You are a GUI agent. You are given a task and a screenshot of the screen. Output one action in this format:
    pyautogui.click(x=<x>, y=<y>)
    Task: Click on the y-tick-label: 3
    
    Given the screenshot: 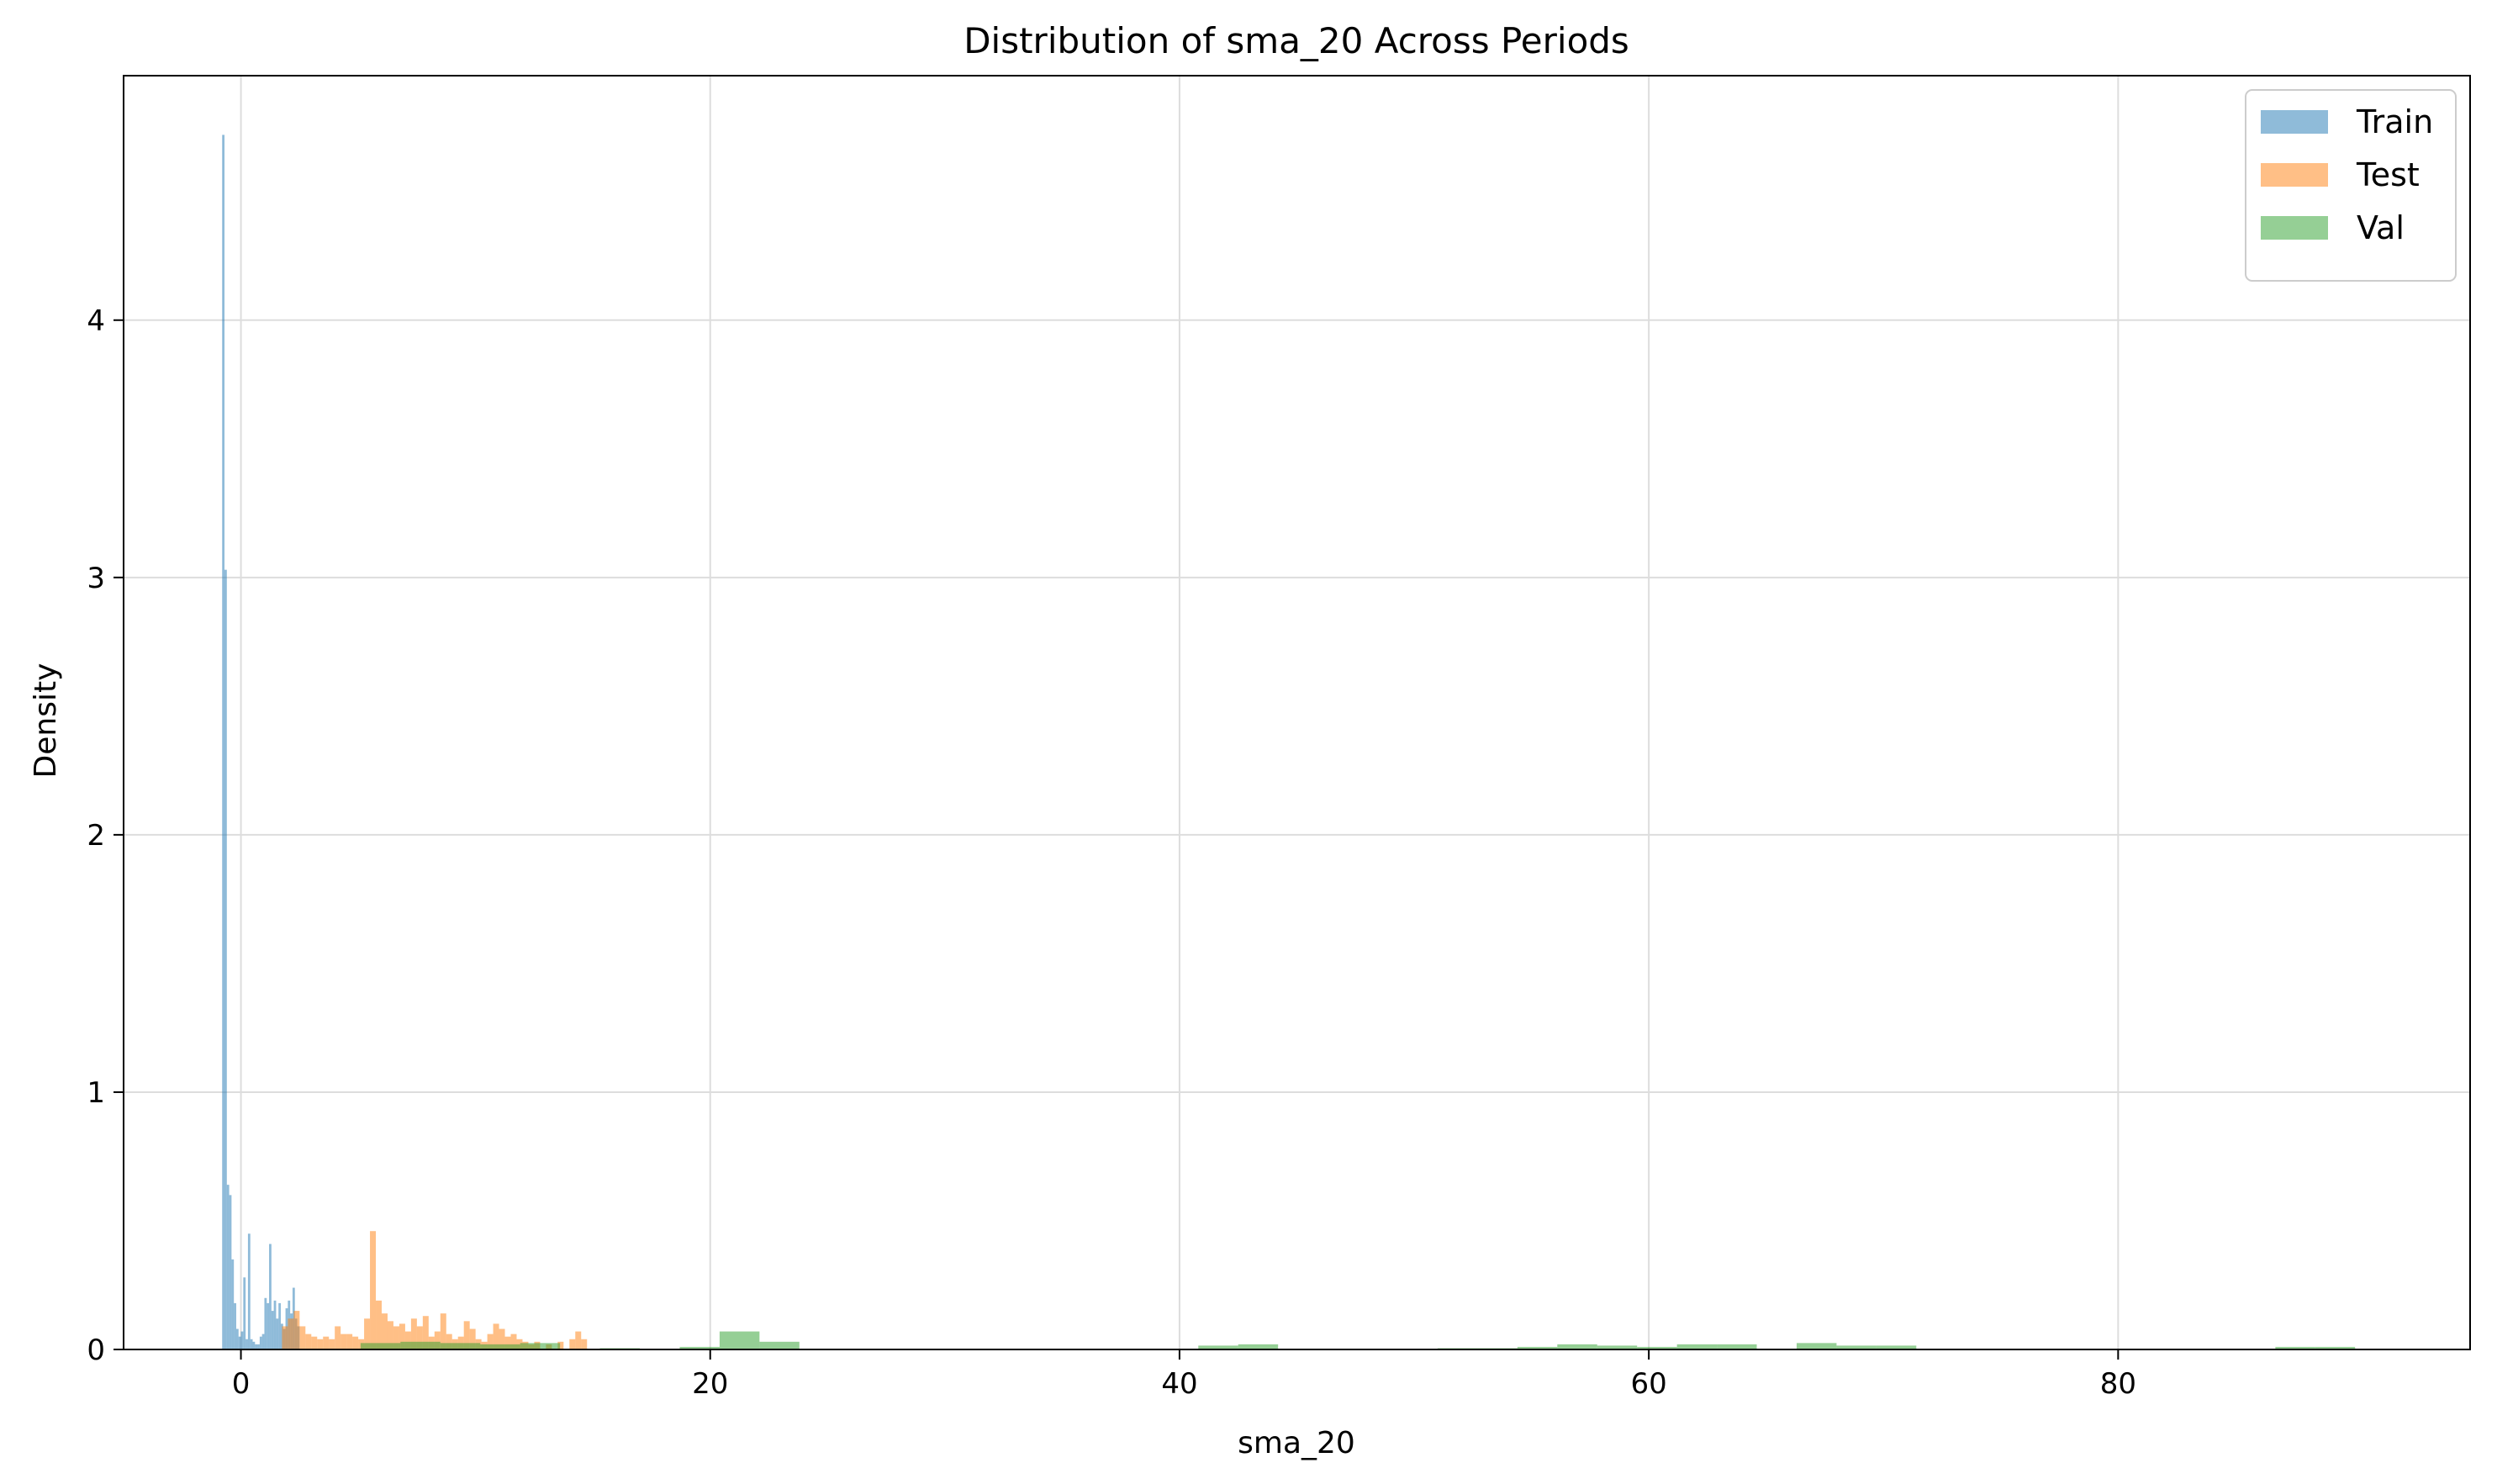 What is the action you would take?
    pyautogui.click(x=96, y=578)
    